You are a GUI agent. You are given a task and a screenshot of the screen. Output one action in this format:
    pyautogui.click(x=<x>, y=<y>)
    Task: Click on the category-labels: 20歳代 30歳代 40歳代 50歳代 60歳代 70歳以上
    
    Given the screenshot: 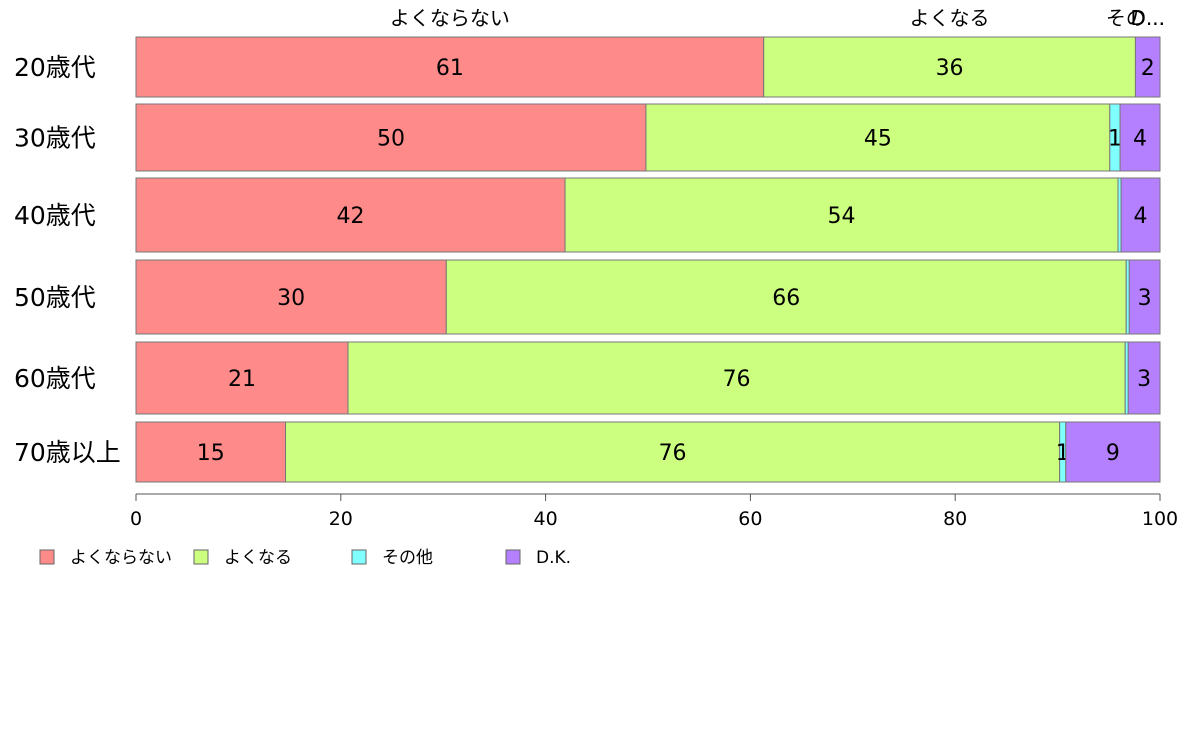 What is the action you would take?
    pyautogui.click(x=67, y=260)
    